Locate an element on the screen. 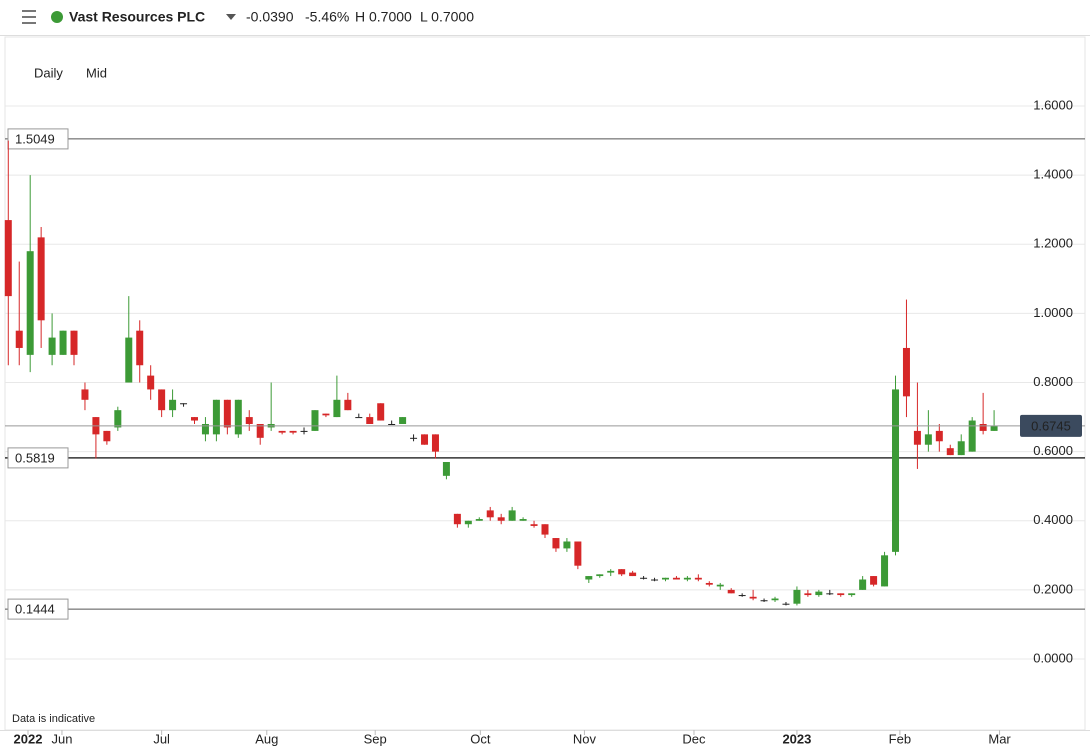 The height and width of the screenshot is (753, 1090). low: L 0.7000 is located at coordinates (447, 17).